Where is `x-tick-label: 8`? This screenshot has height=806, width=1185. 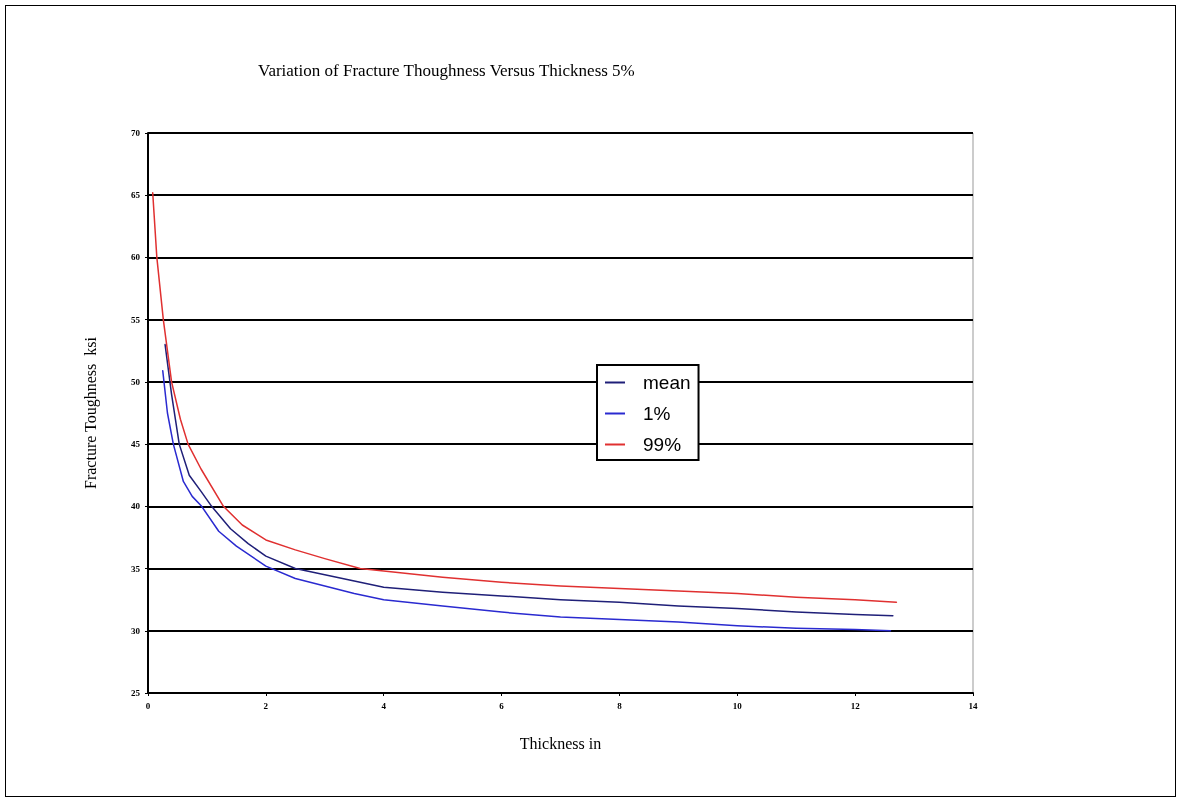
x-tick-label: 8 is located at coordinates (620, 705).